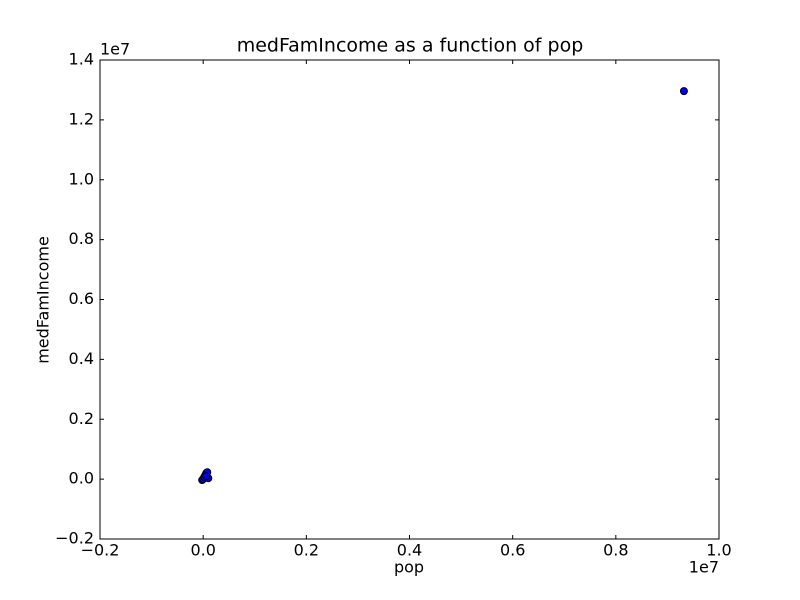  What do you see at coordinates (81, 238) in the screenshot?
I see `y-tick-label: 0.8` at bounding box center [81, 238].